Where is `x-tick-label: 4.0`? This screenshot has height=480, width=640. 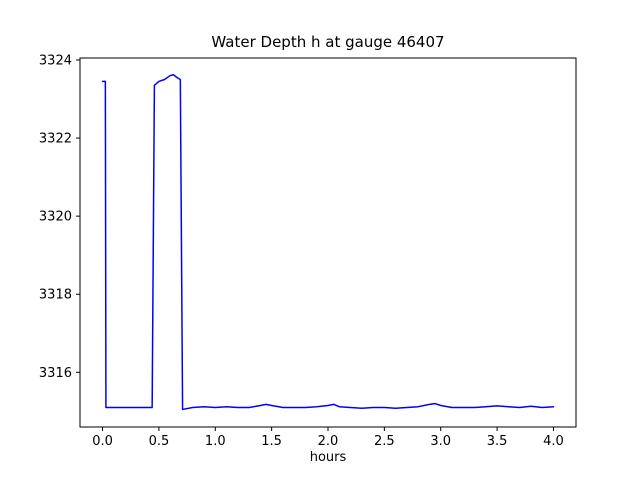 x-tick-label: 4.0 is located at coordinates (553, 441).